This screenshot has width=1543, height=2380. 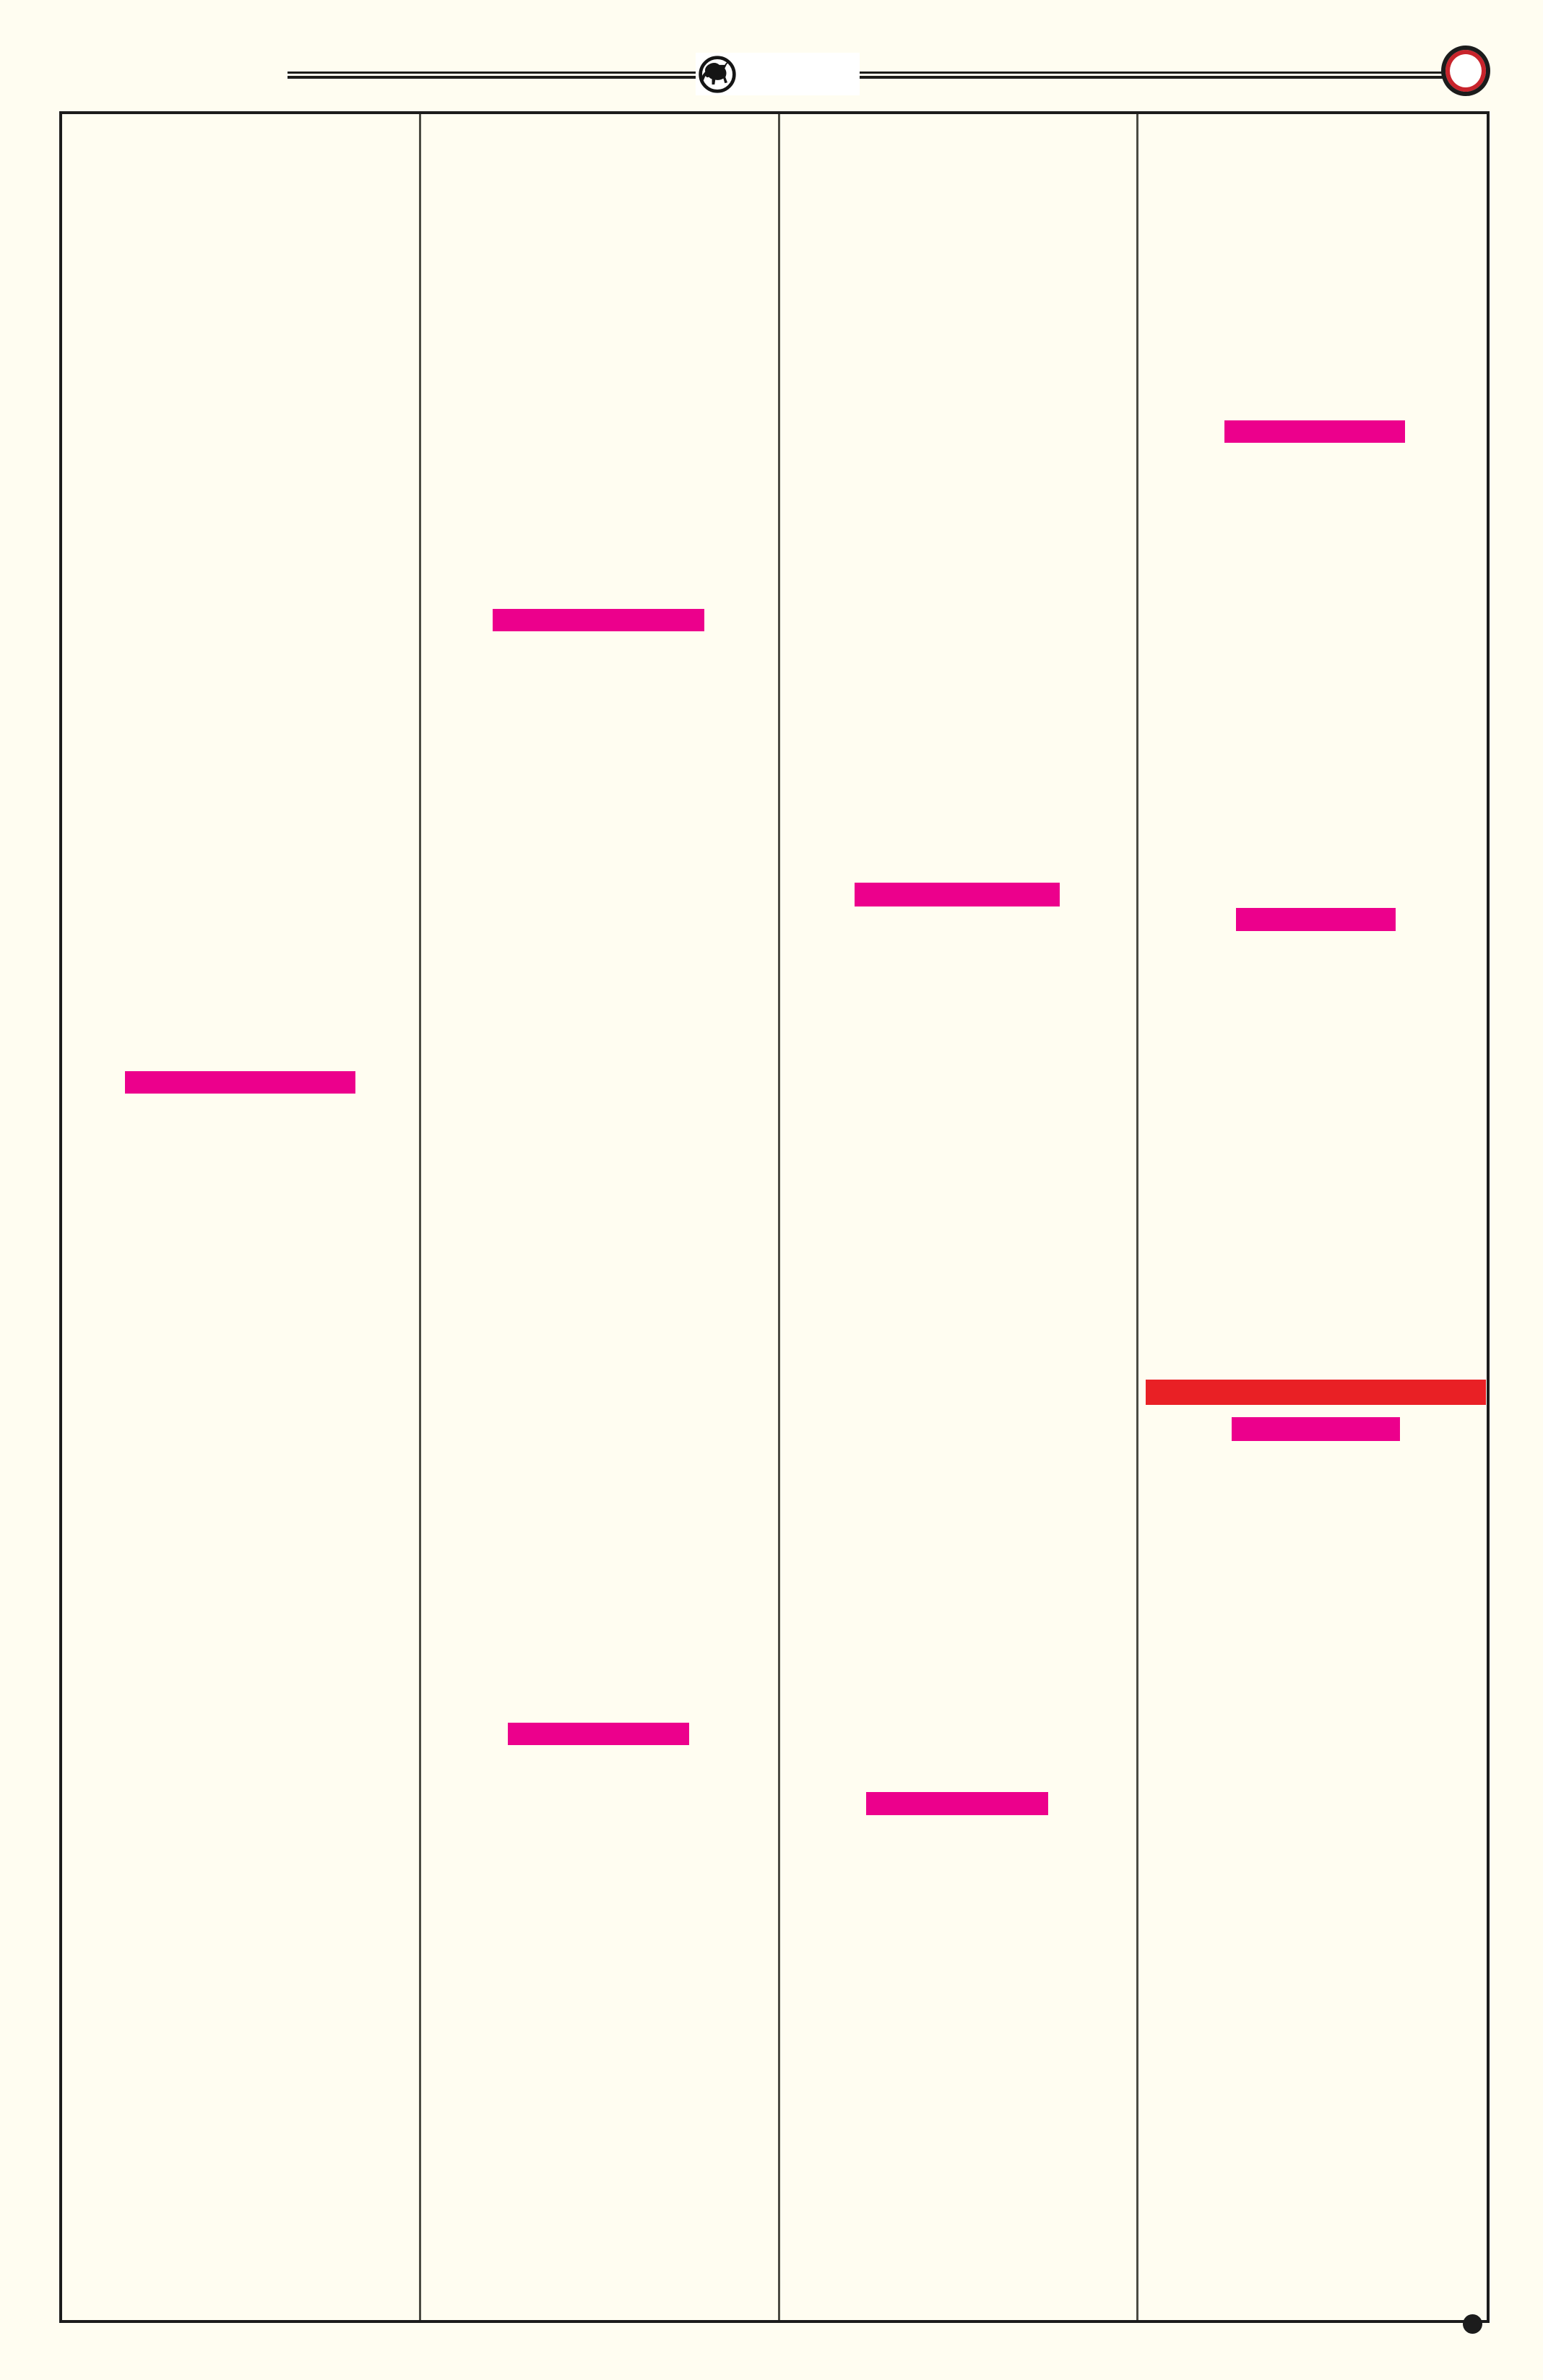 I want to click on header-double-rule, so click(x=865, y=75).